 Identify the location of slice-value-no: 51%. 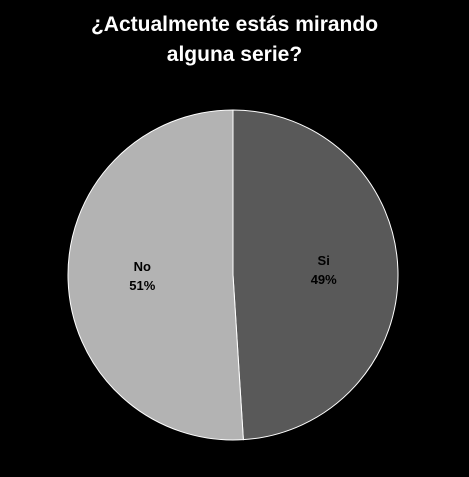
(142, 285).